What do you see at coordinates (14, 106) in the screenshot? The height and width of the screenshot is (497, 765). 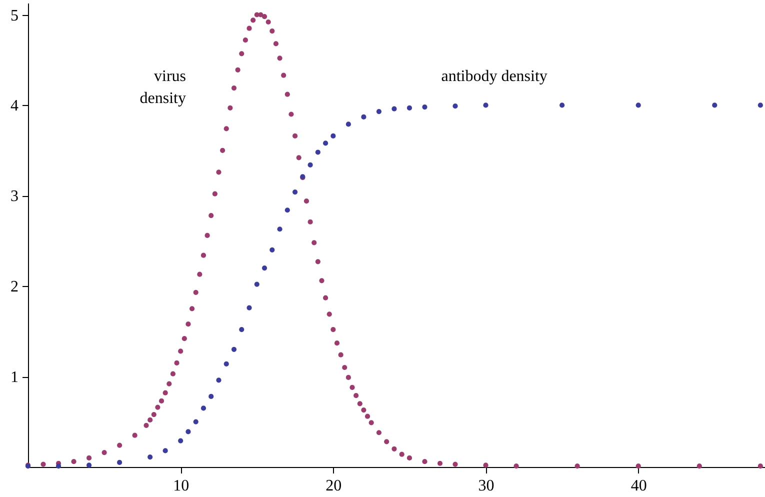 I see `y-tick-label: 4` at bounding box center [14, 106].